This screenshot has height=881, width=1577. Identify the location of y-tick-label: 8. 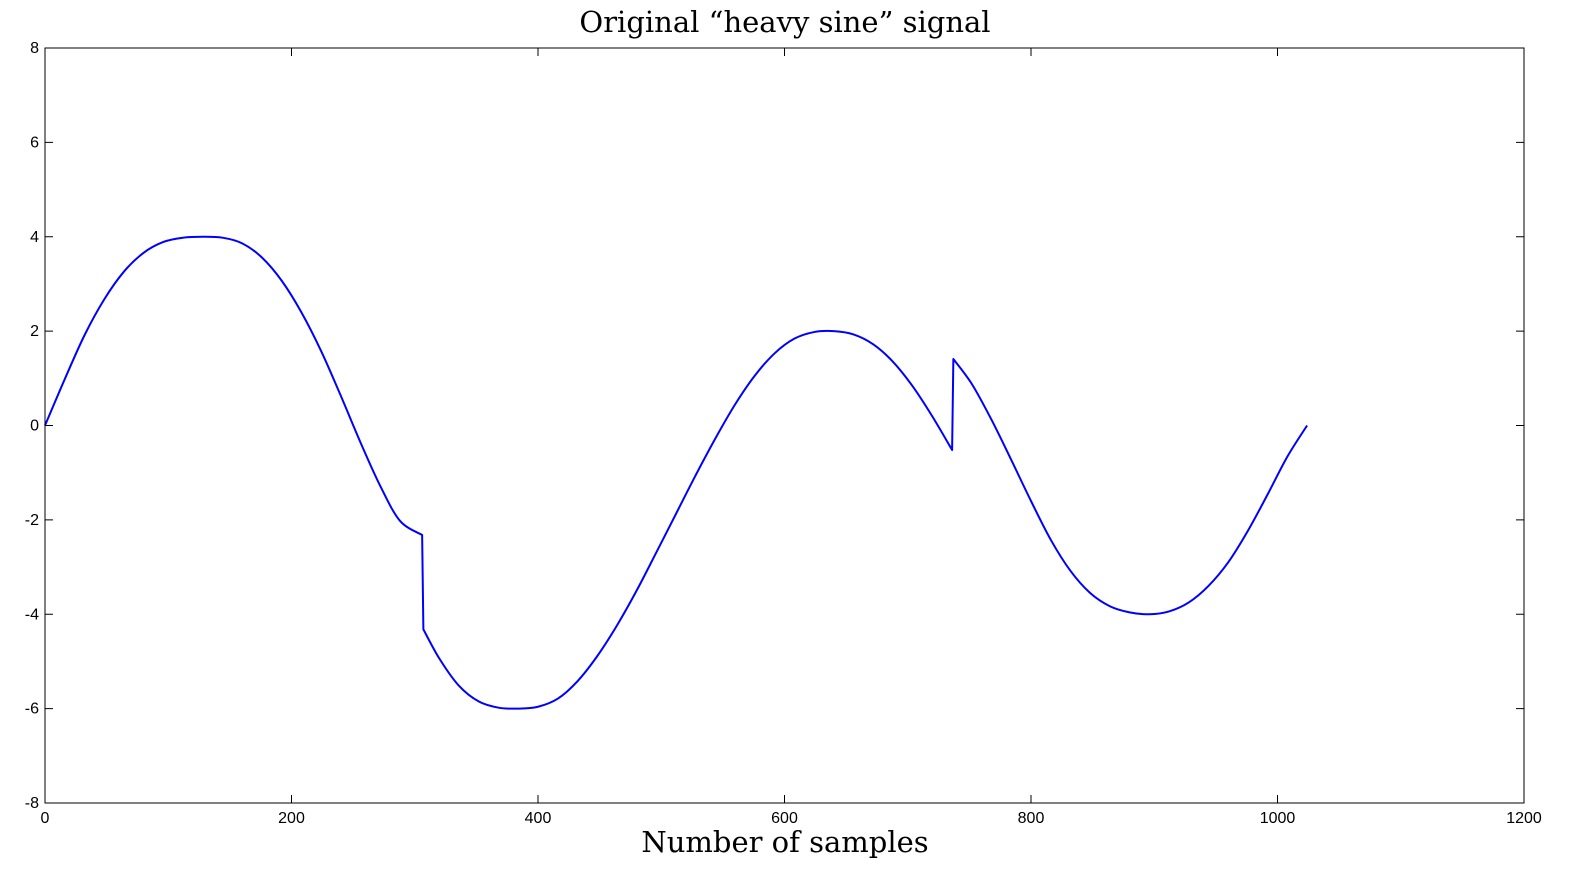
(34, 48).